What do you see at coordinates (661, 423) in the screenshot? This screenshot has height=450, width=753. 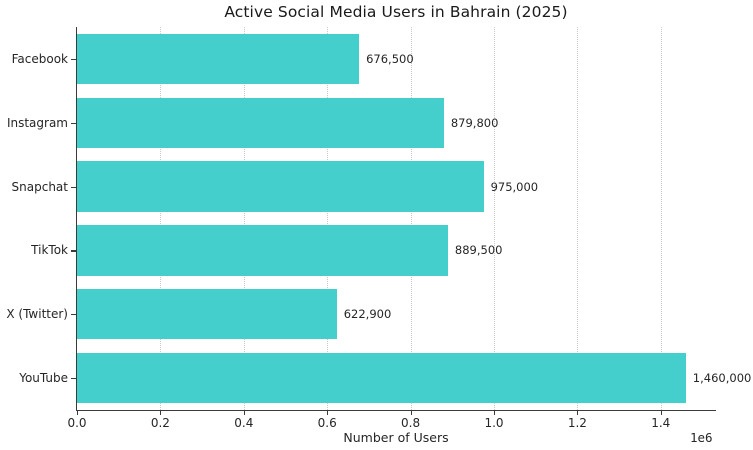 I see `x-tick-label: 1.4` at bounding box center [661, 423].